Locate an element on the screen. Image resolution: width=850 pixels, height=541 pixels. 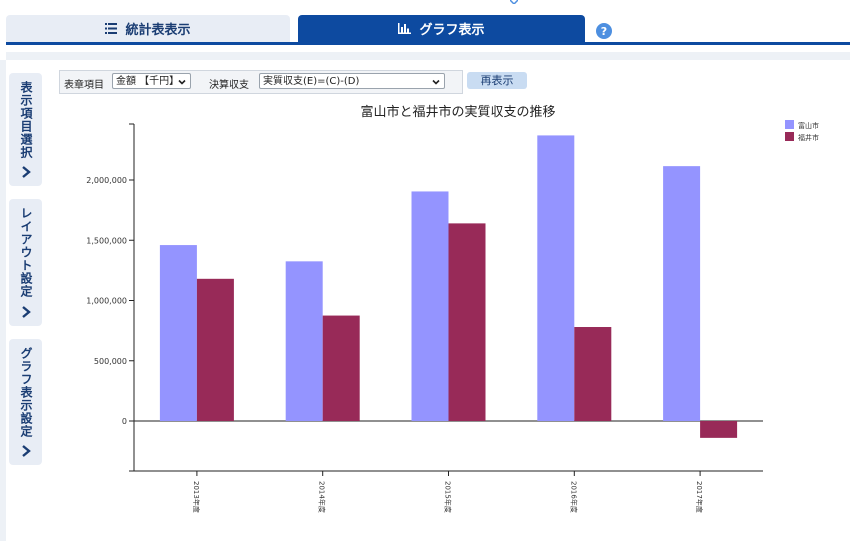
tab-graph-label: グラフ表示 is located at coordinates (452, 30).